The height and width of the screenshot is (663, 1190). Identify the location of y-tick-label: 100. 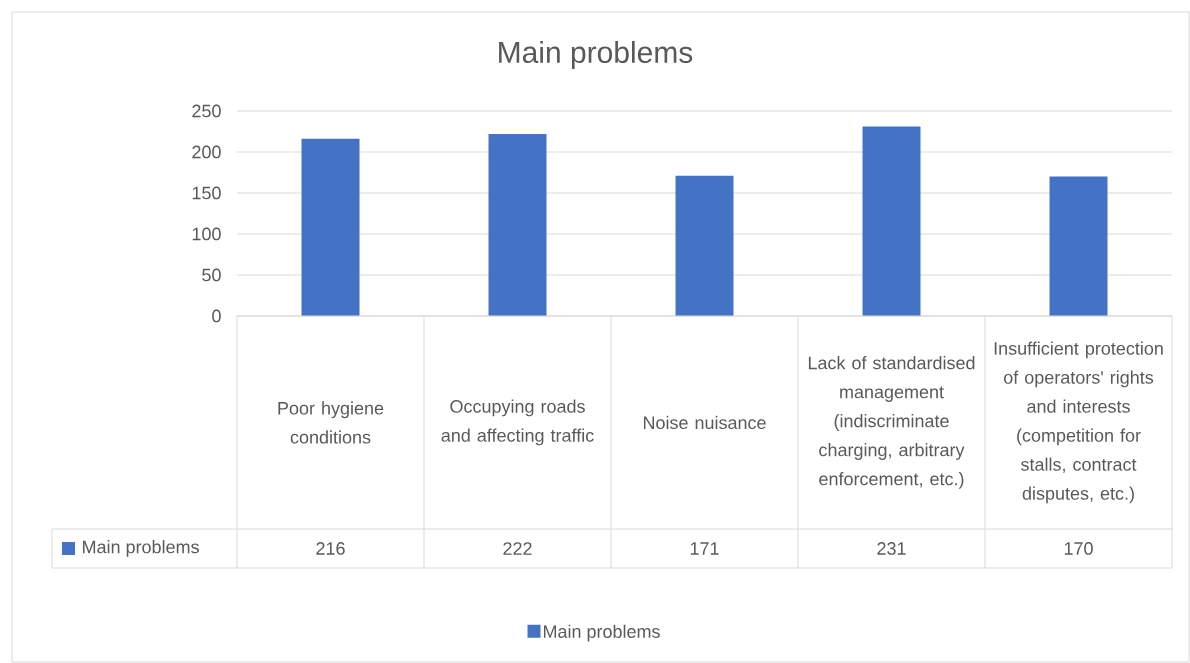
(206, 234).